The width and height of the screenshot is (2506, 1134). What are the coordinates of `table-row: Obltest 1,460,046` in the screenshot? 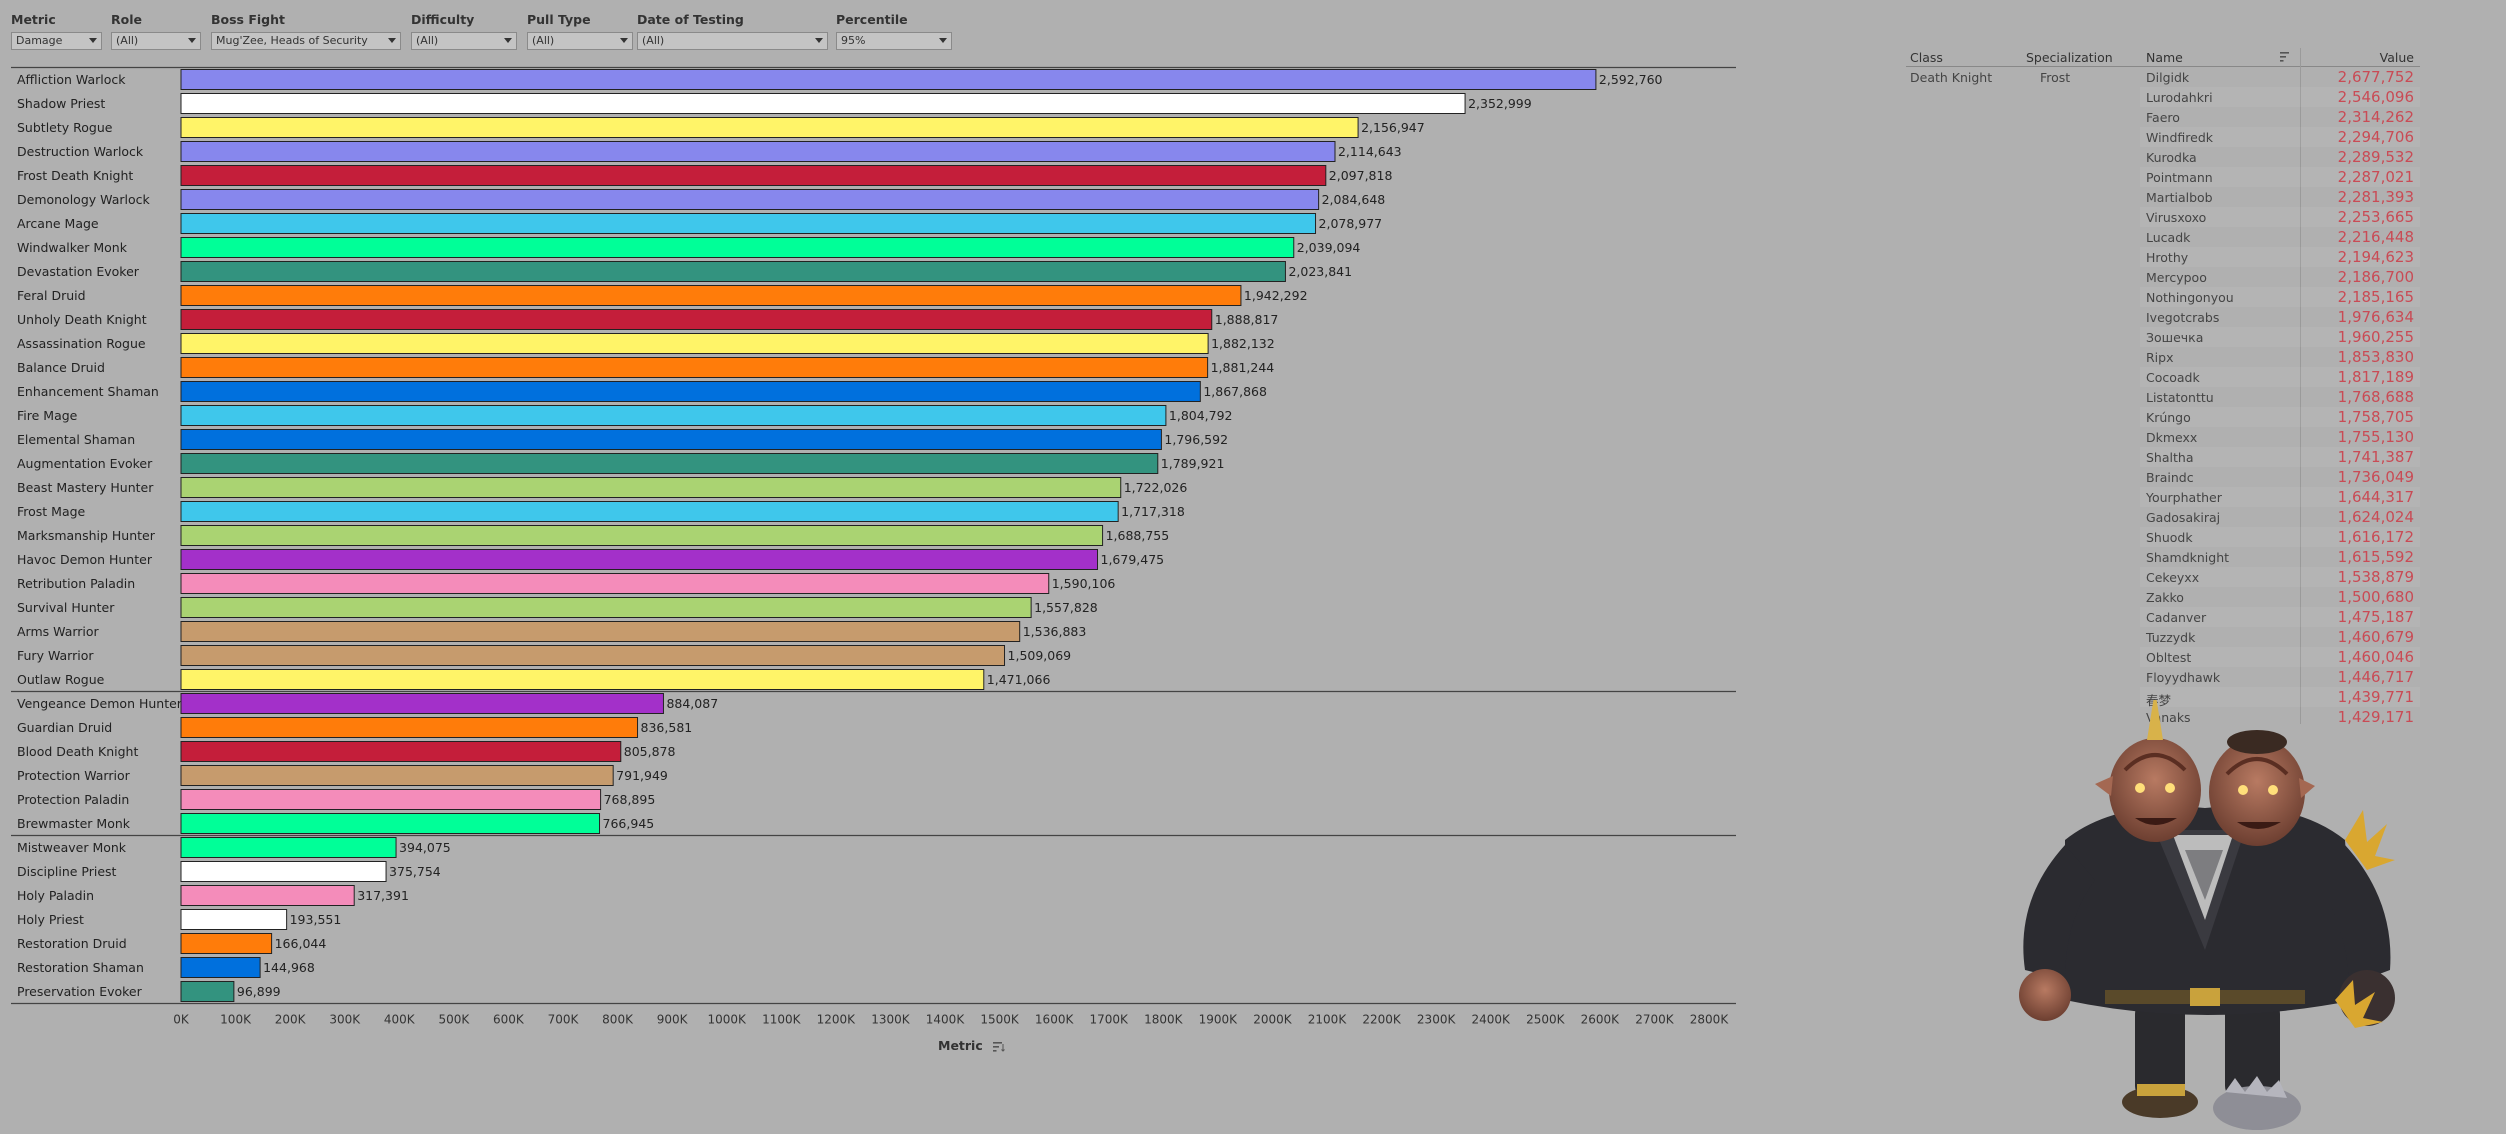 It's located at (2280, 657).